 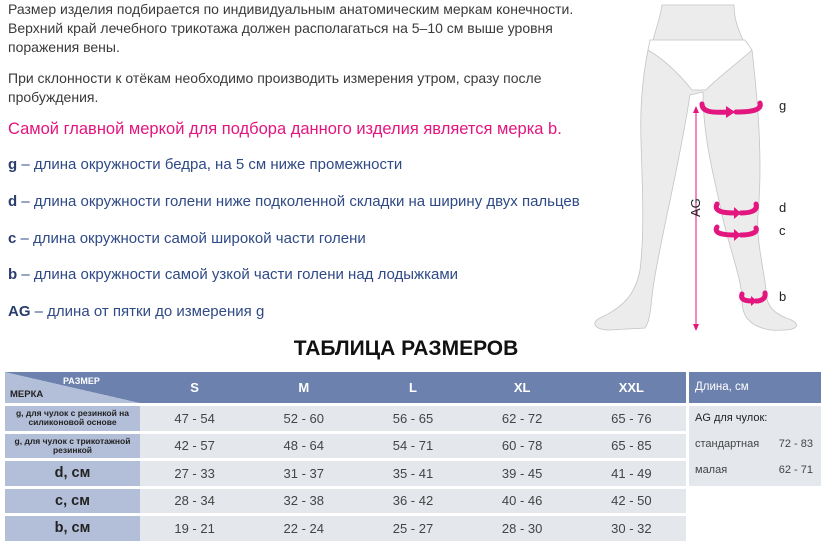 What do you see at coordinates (304, 500) in the screenshot?
I see `cell: 32 - 38` at bounding box center [304, 500].